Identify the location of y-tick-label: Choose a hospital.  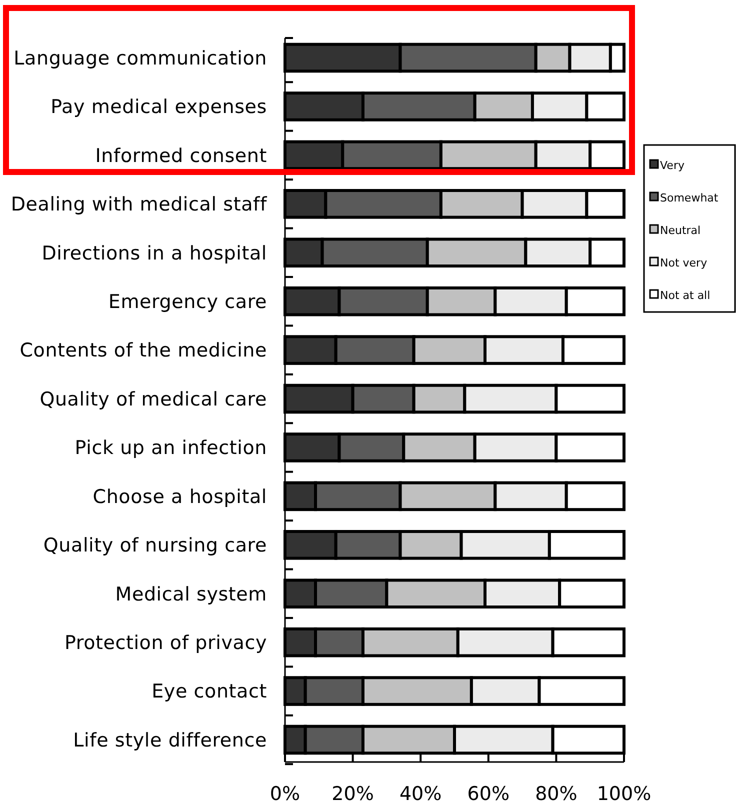
(179, 497).